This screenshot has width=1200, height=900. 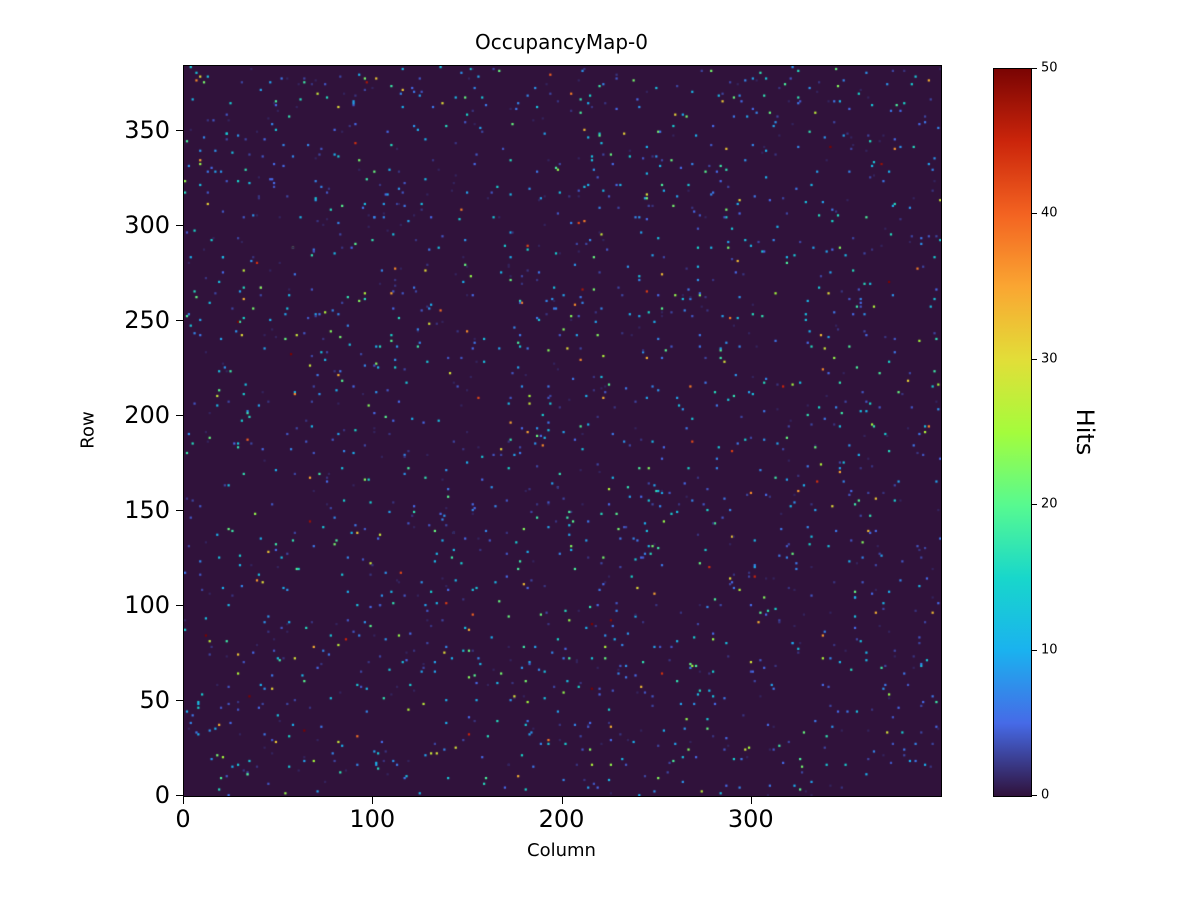 I want to click on x-axis-label: Column, so click(x=561, y=850).